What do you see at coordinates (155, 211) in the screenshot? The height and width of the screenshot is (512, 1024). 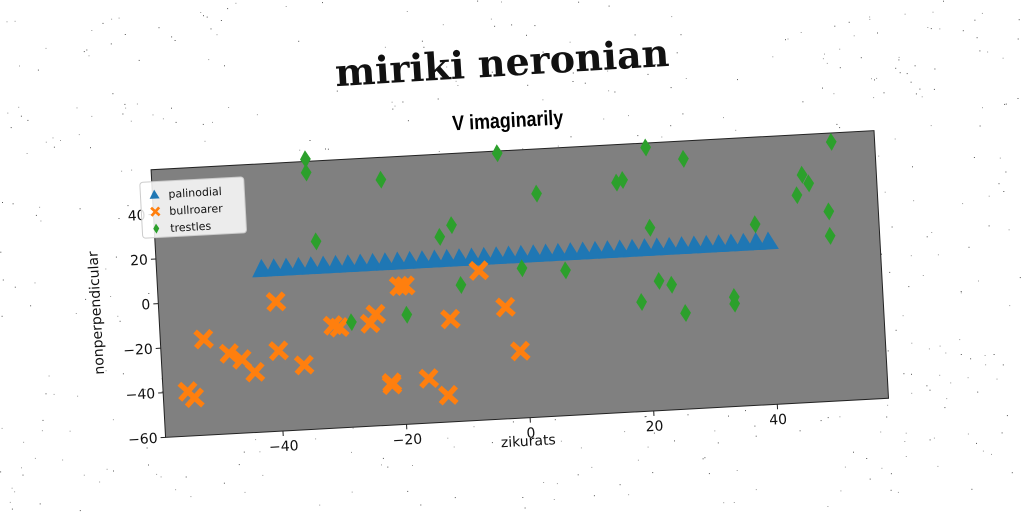 I see `legend-marker-bullroarer` at bounding box center [155, 211].